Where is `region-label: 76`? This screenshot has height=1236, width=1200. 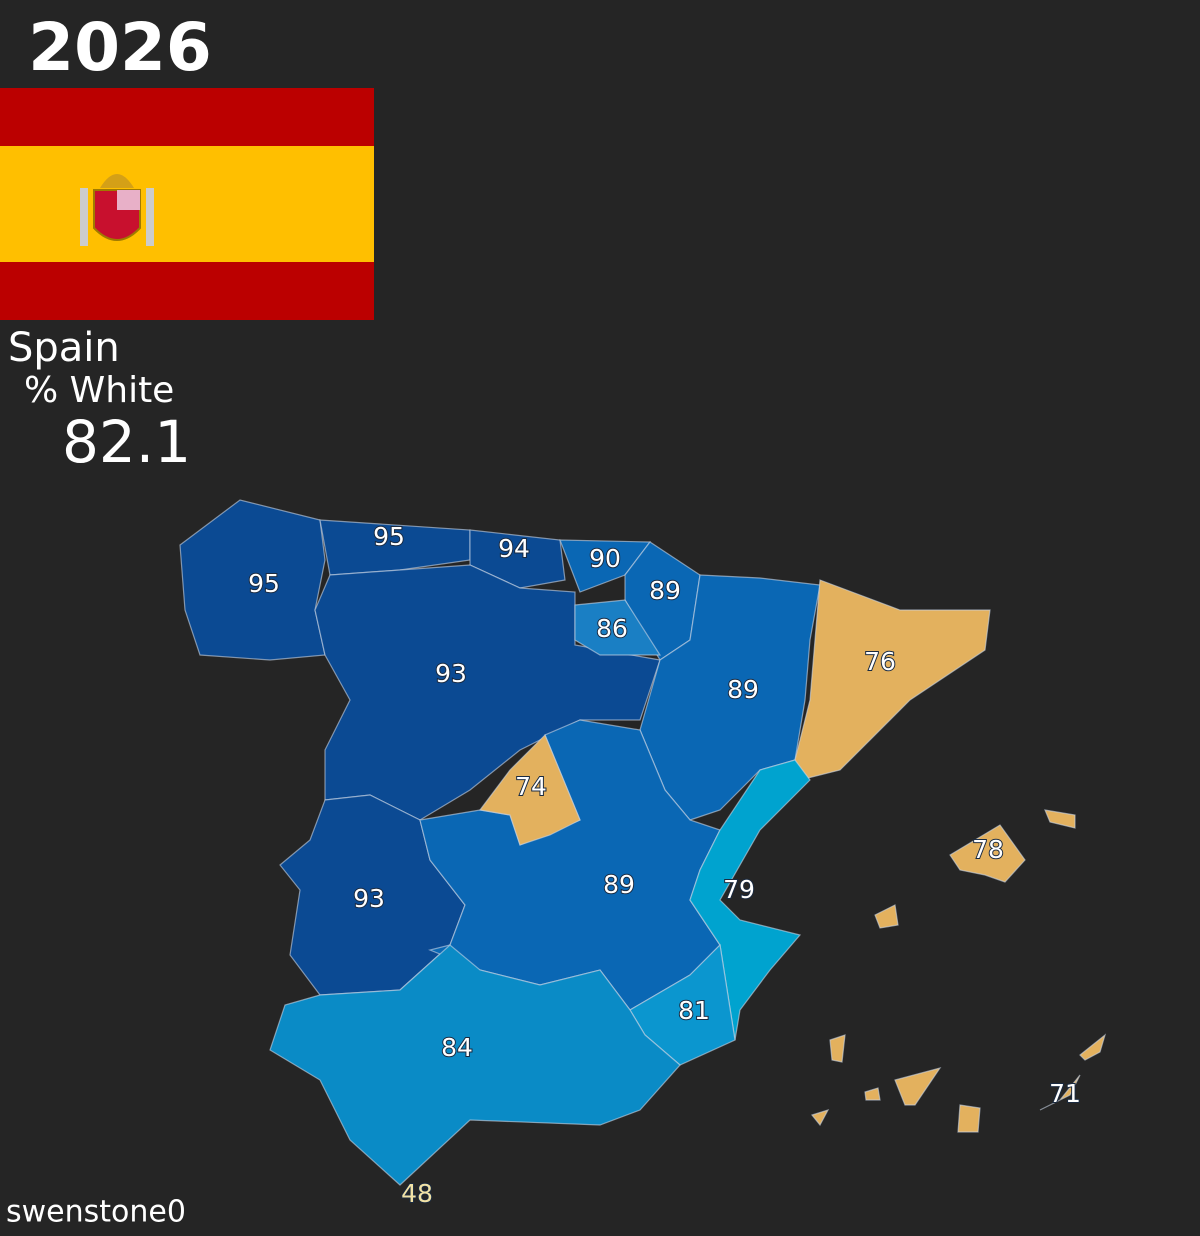
region-label: 76 is located at coordinates (880, 661).